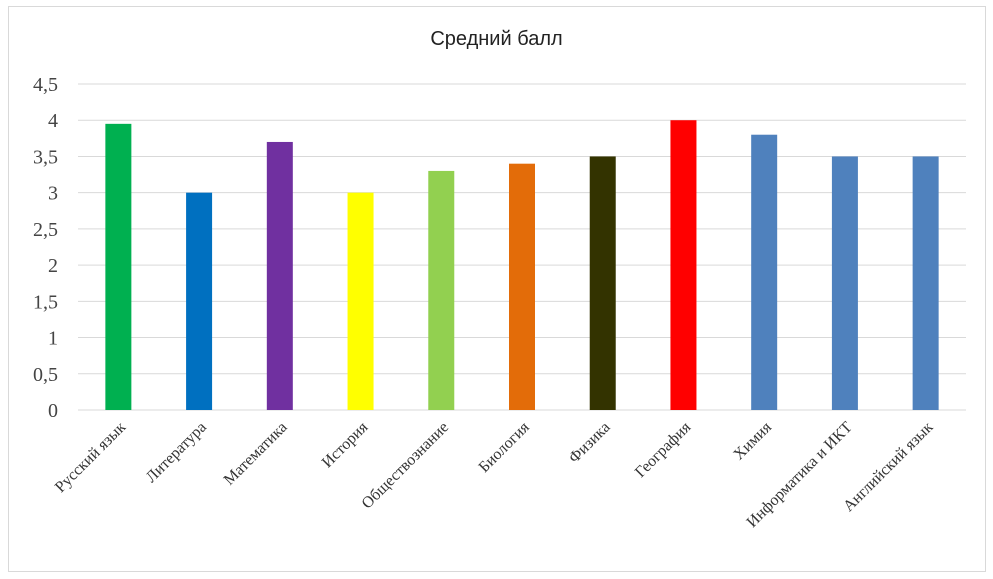 The height and width of the screenshot is (579, 993). I want to click on x-tick-label: Биология, so click(505, 447).